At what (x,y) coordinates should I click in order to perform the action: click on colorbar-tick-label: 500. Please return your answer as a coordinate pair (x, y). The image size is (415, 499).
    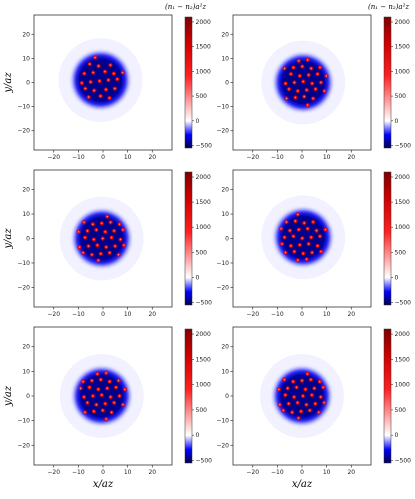
    Looking at the image, I should click on (401, 252).